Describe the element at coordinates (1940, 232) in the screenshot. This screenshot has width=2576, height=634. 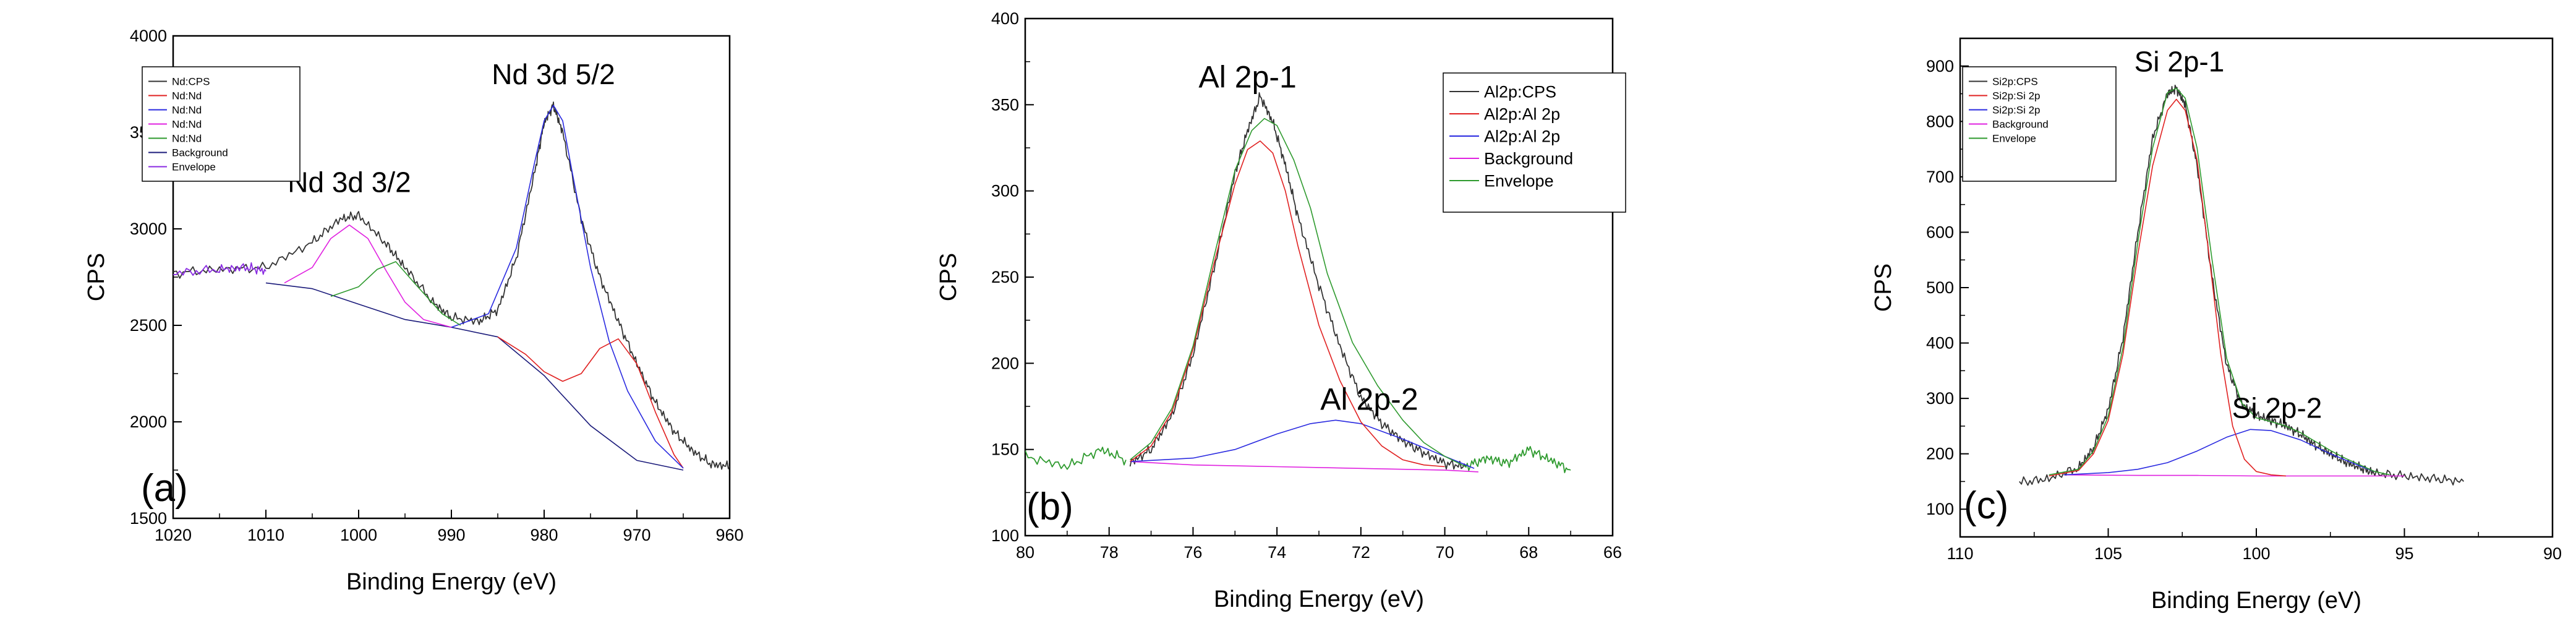
I see `y-tick-label: 600` at that location.